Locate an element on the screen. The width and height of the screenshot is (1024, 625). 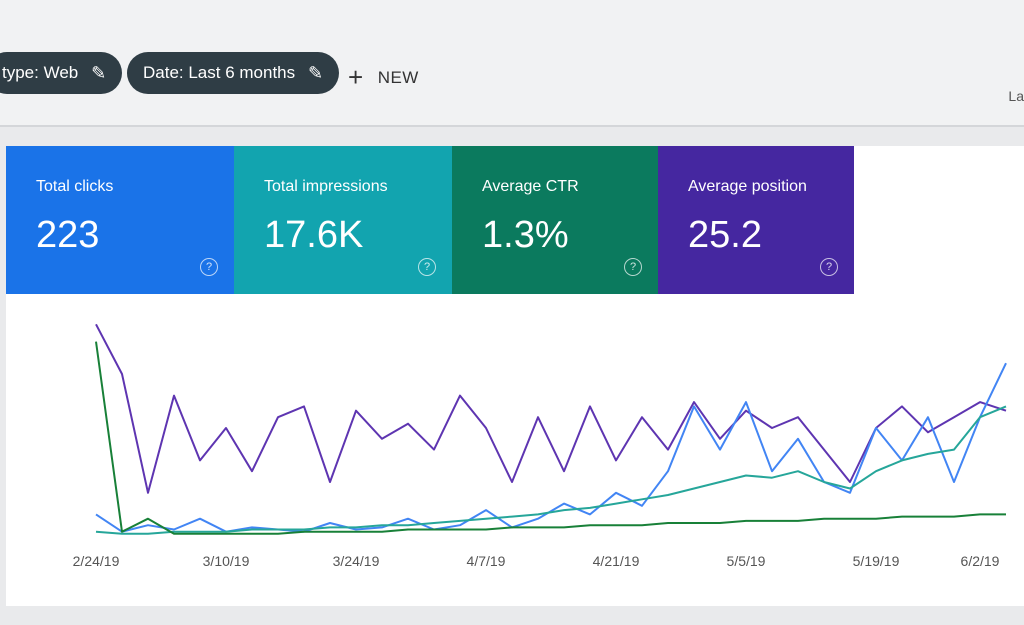
metric-value: 25.2 is located at coordinates (725, 235).